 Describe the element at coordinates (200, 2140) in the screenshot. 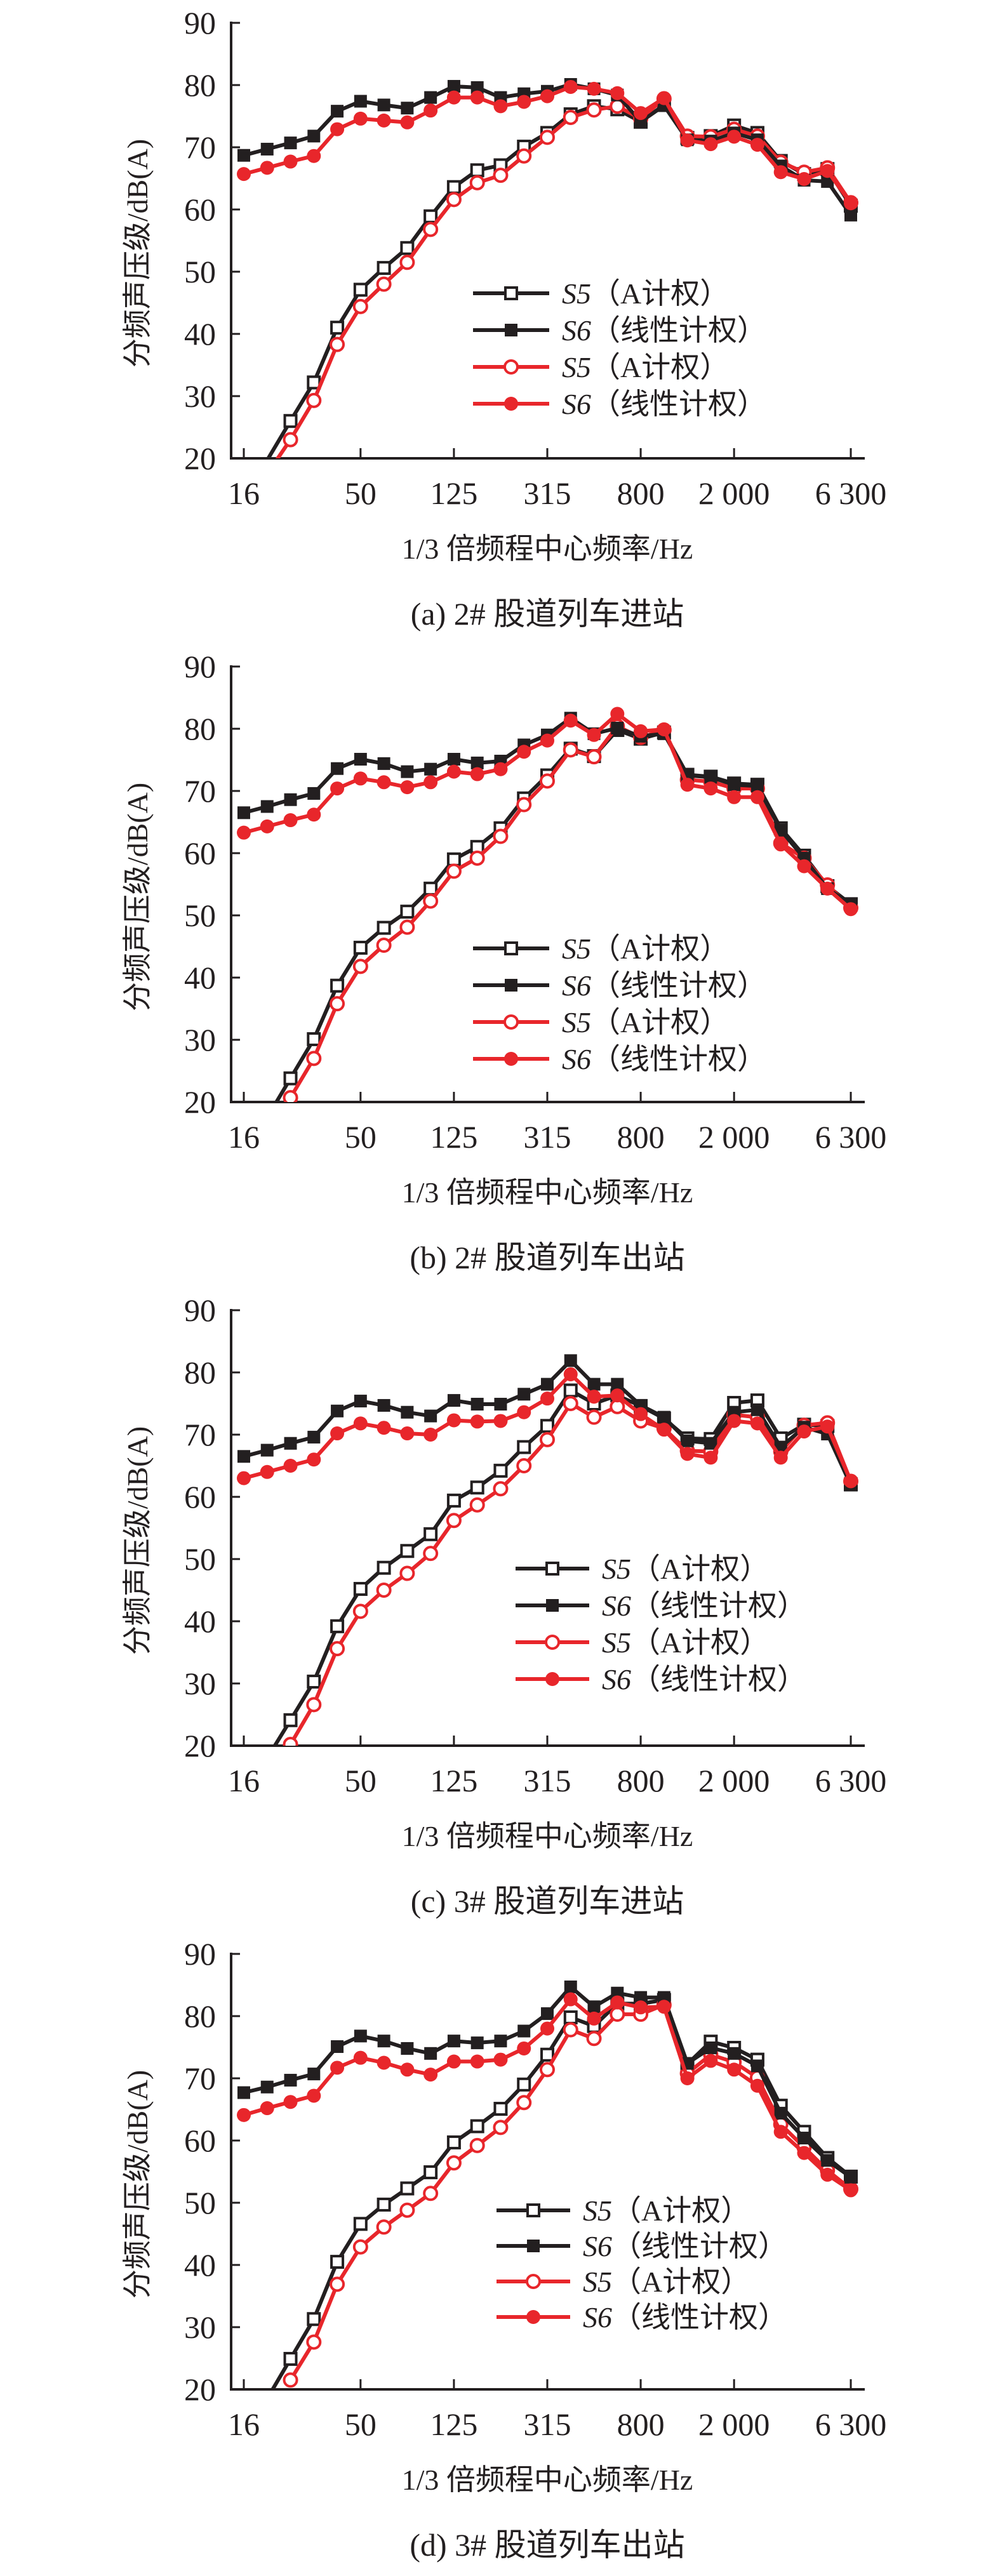

I see `y-tick-label: 60` at that location.